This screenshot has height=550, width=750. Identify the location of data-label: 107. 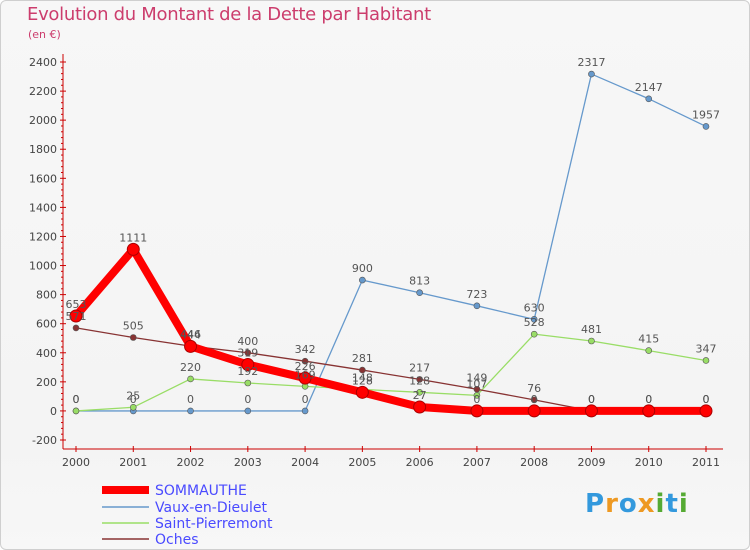
(476, 383).